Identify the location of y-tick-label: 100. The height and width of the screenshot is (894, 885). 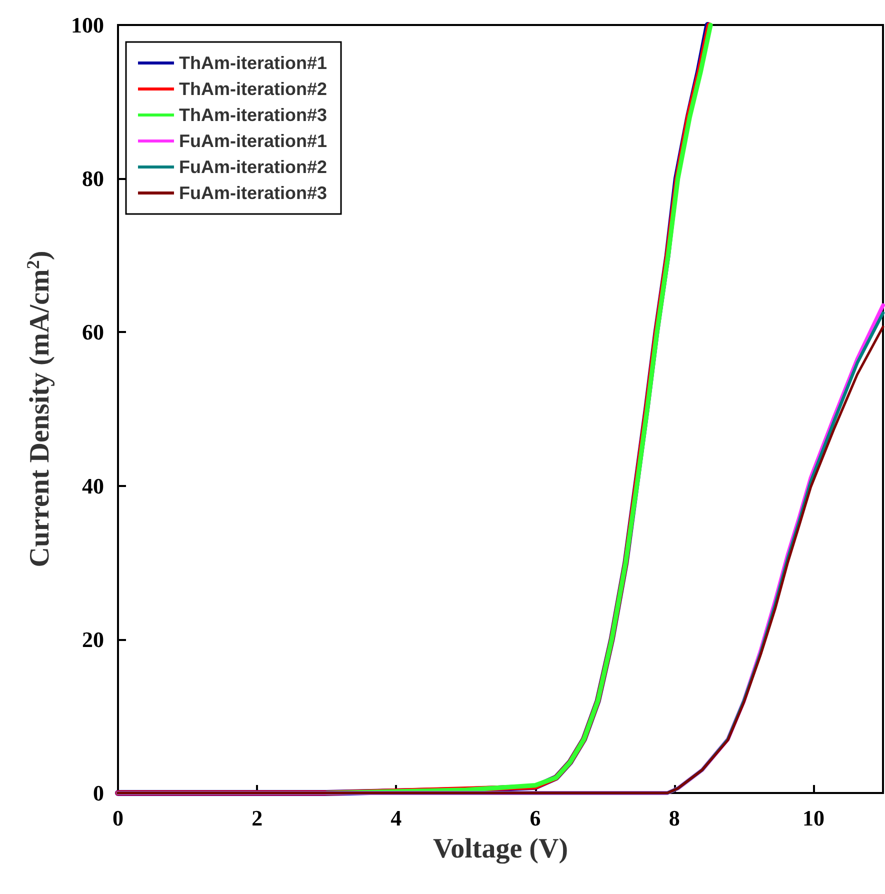
(87, 25).